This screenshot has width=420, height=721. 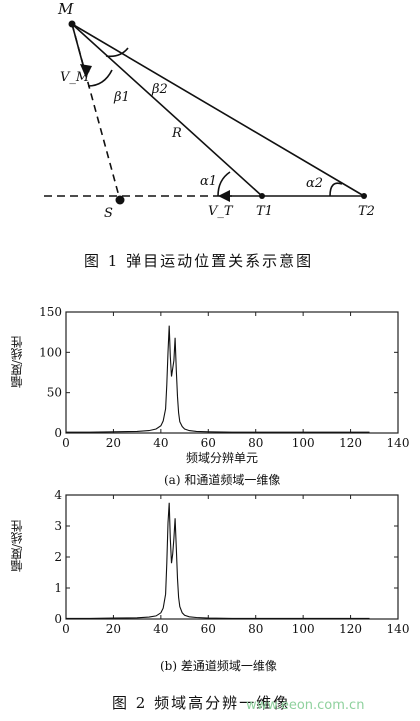 I want to click on label-beta1: β1, so click(x=122, y=97).